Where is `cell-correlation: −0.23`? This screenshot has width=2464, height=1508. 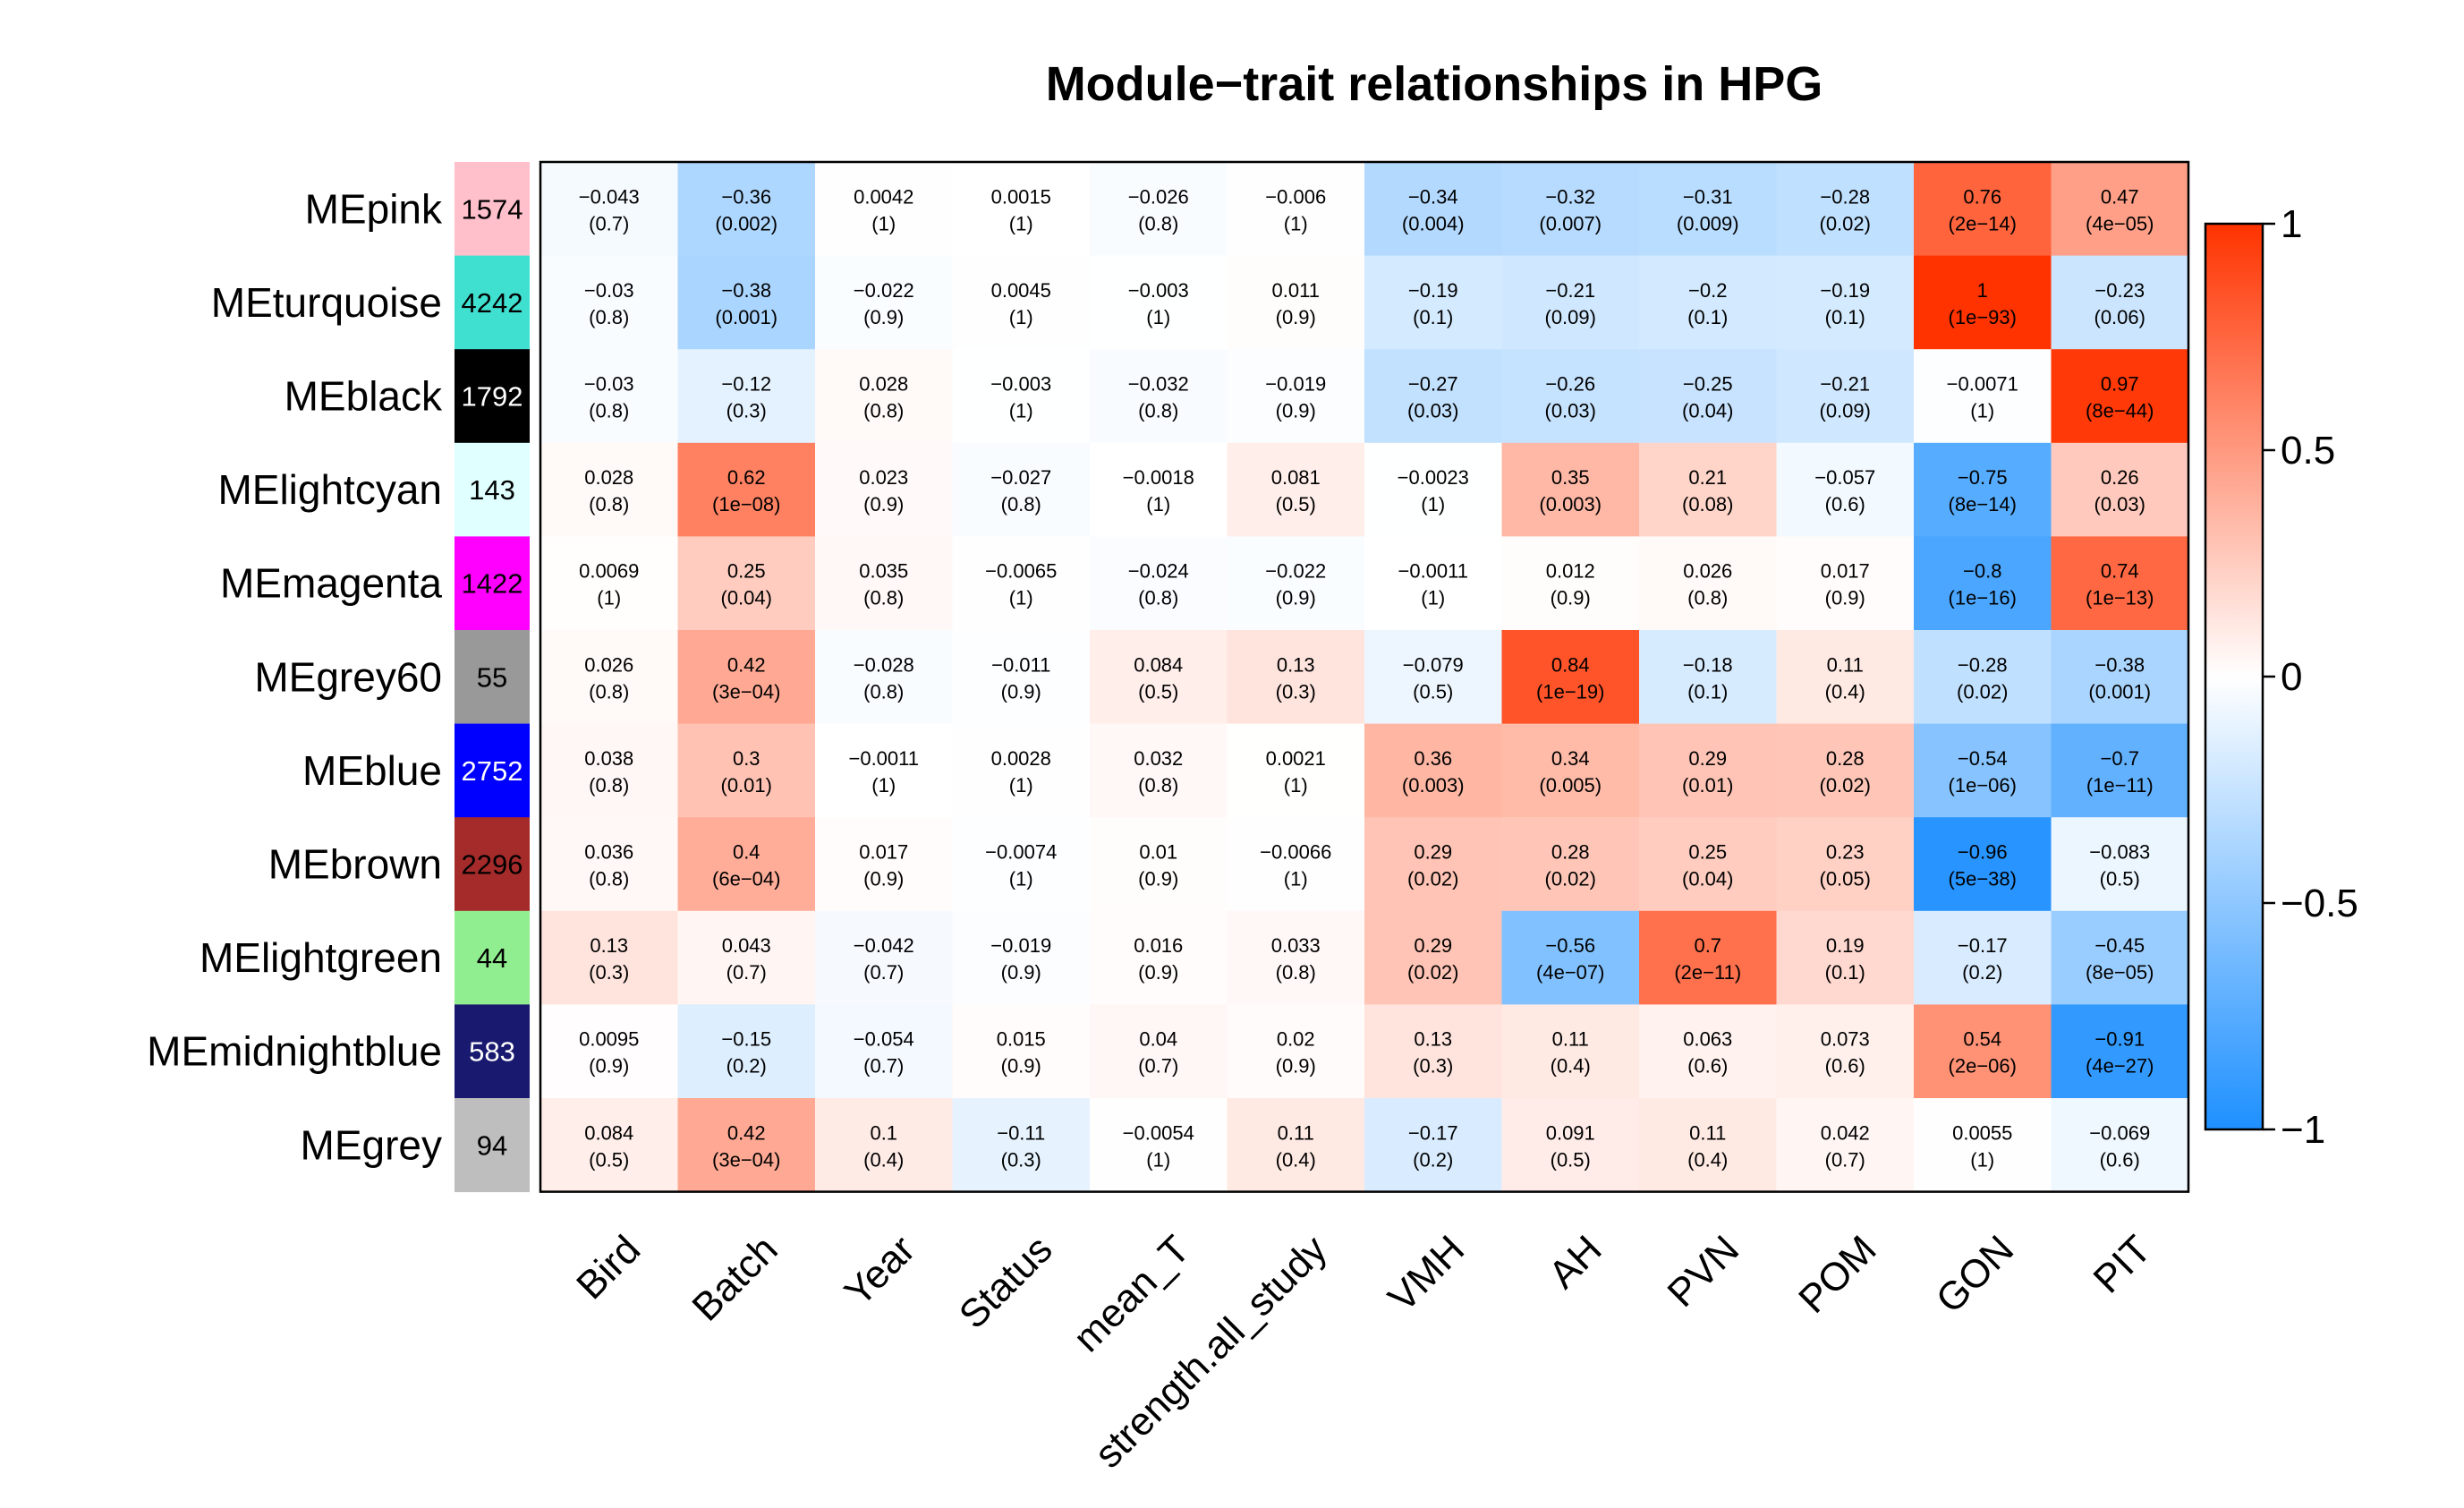 cell-correlation: −0.23 is located at coordinates (2119, 290).